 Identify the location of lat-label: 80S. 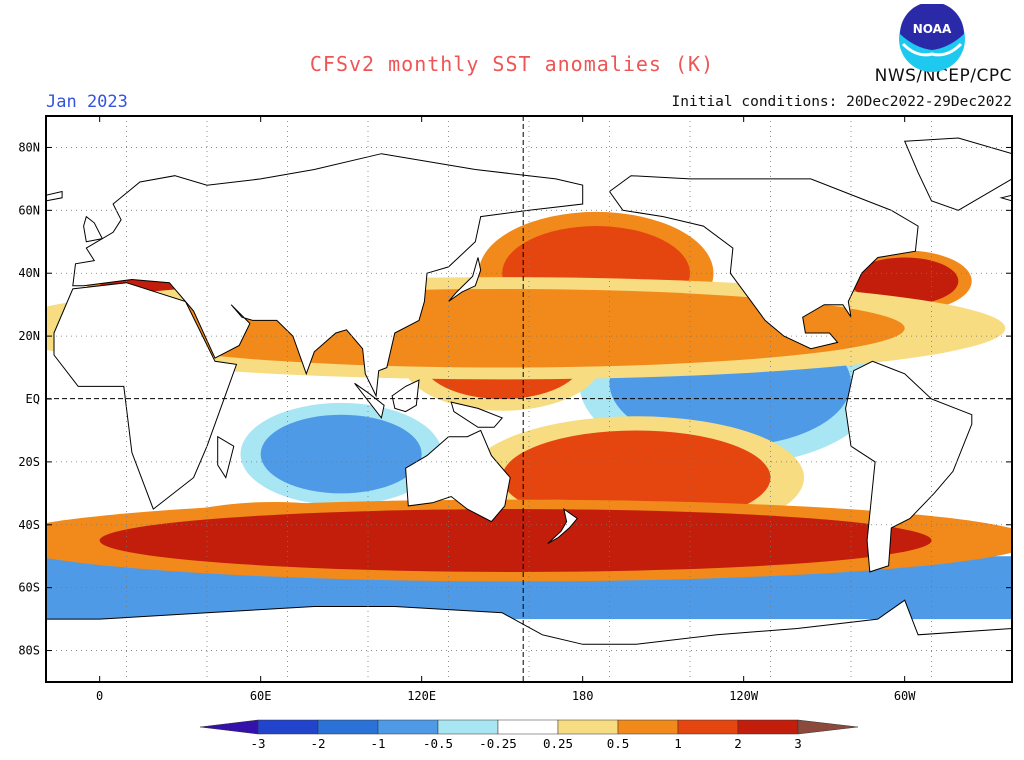
(29, 651).